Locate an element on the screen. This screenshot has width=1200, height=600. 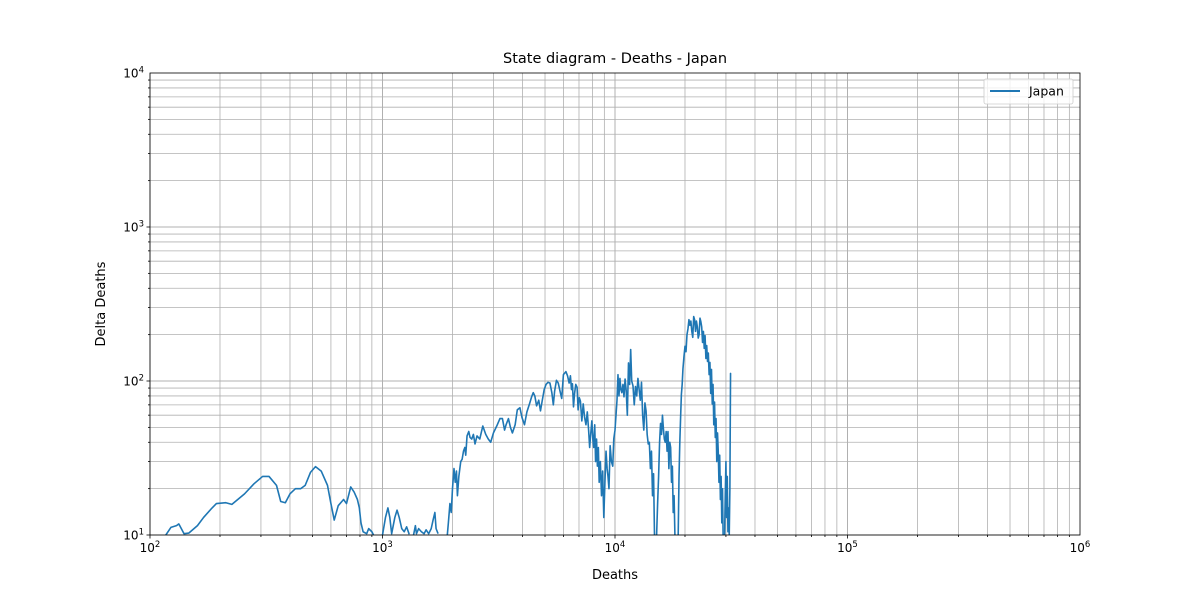
x-tick-label: 103 is located at coordinates (382, 547).